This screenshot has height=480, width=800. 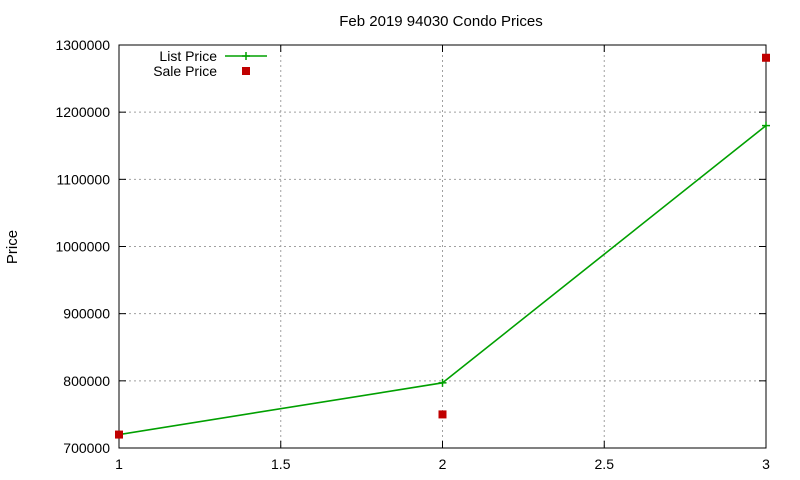 I want to click on y-tick-label: 1200000, so click(x=82, y=112).